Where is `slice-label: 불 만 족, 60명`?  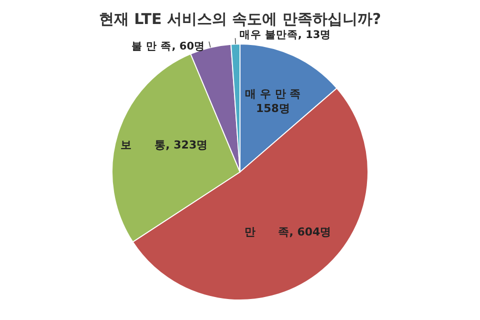 slice-label: 불 만 족, 60명 is located at coordinates (168, 46).